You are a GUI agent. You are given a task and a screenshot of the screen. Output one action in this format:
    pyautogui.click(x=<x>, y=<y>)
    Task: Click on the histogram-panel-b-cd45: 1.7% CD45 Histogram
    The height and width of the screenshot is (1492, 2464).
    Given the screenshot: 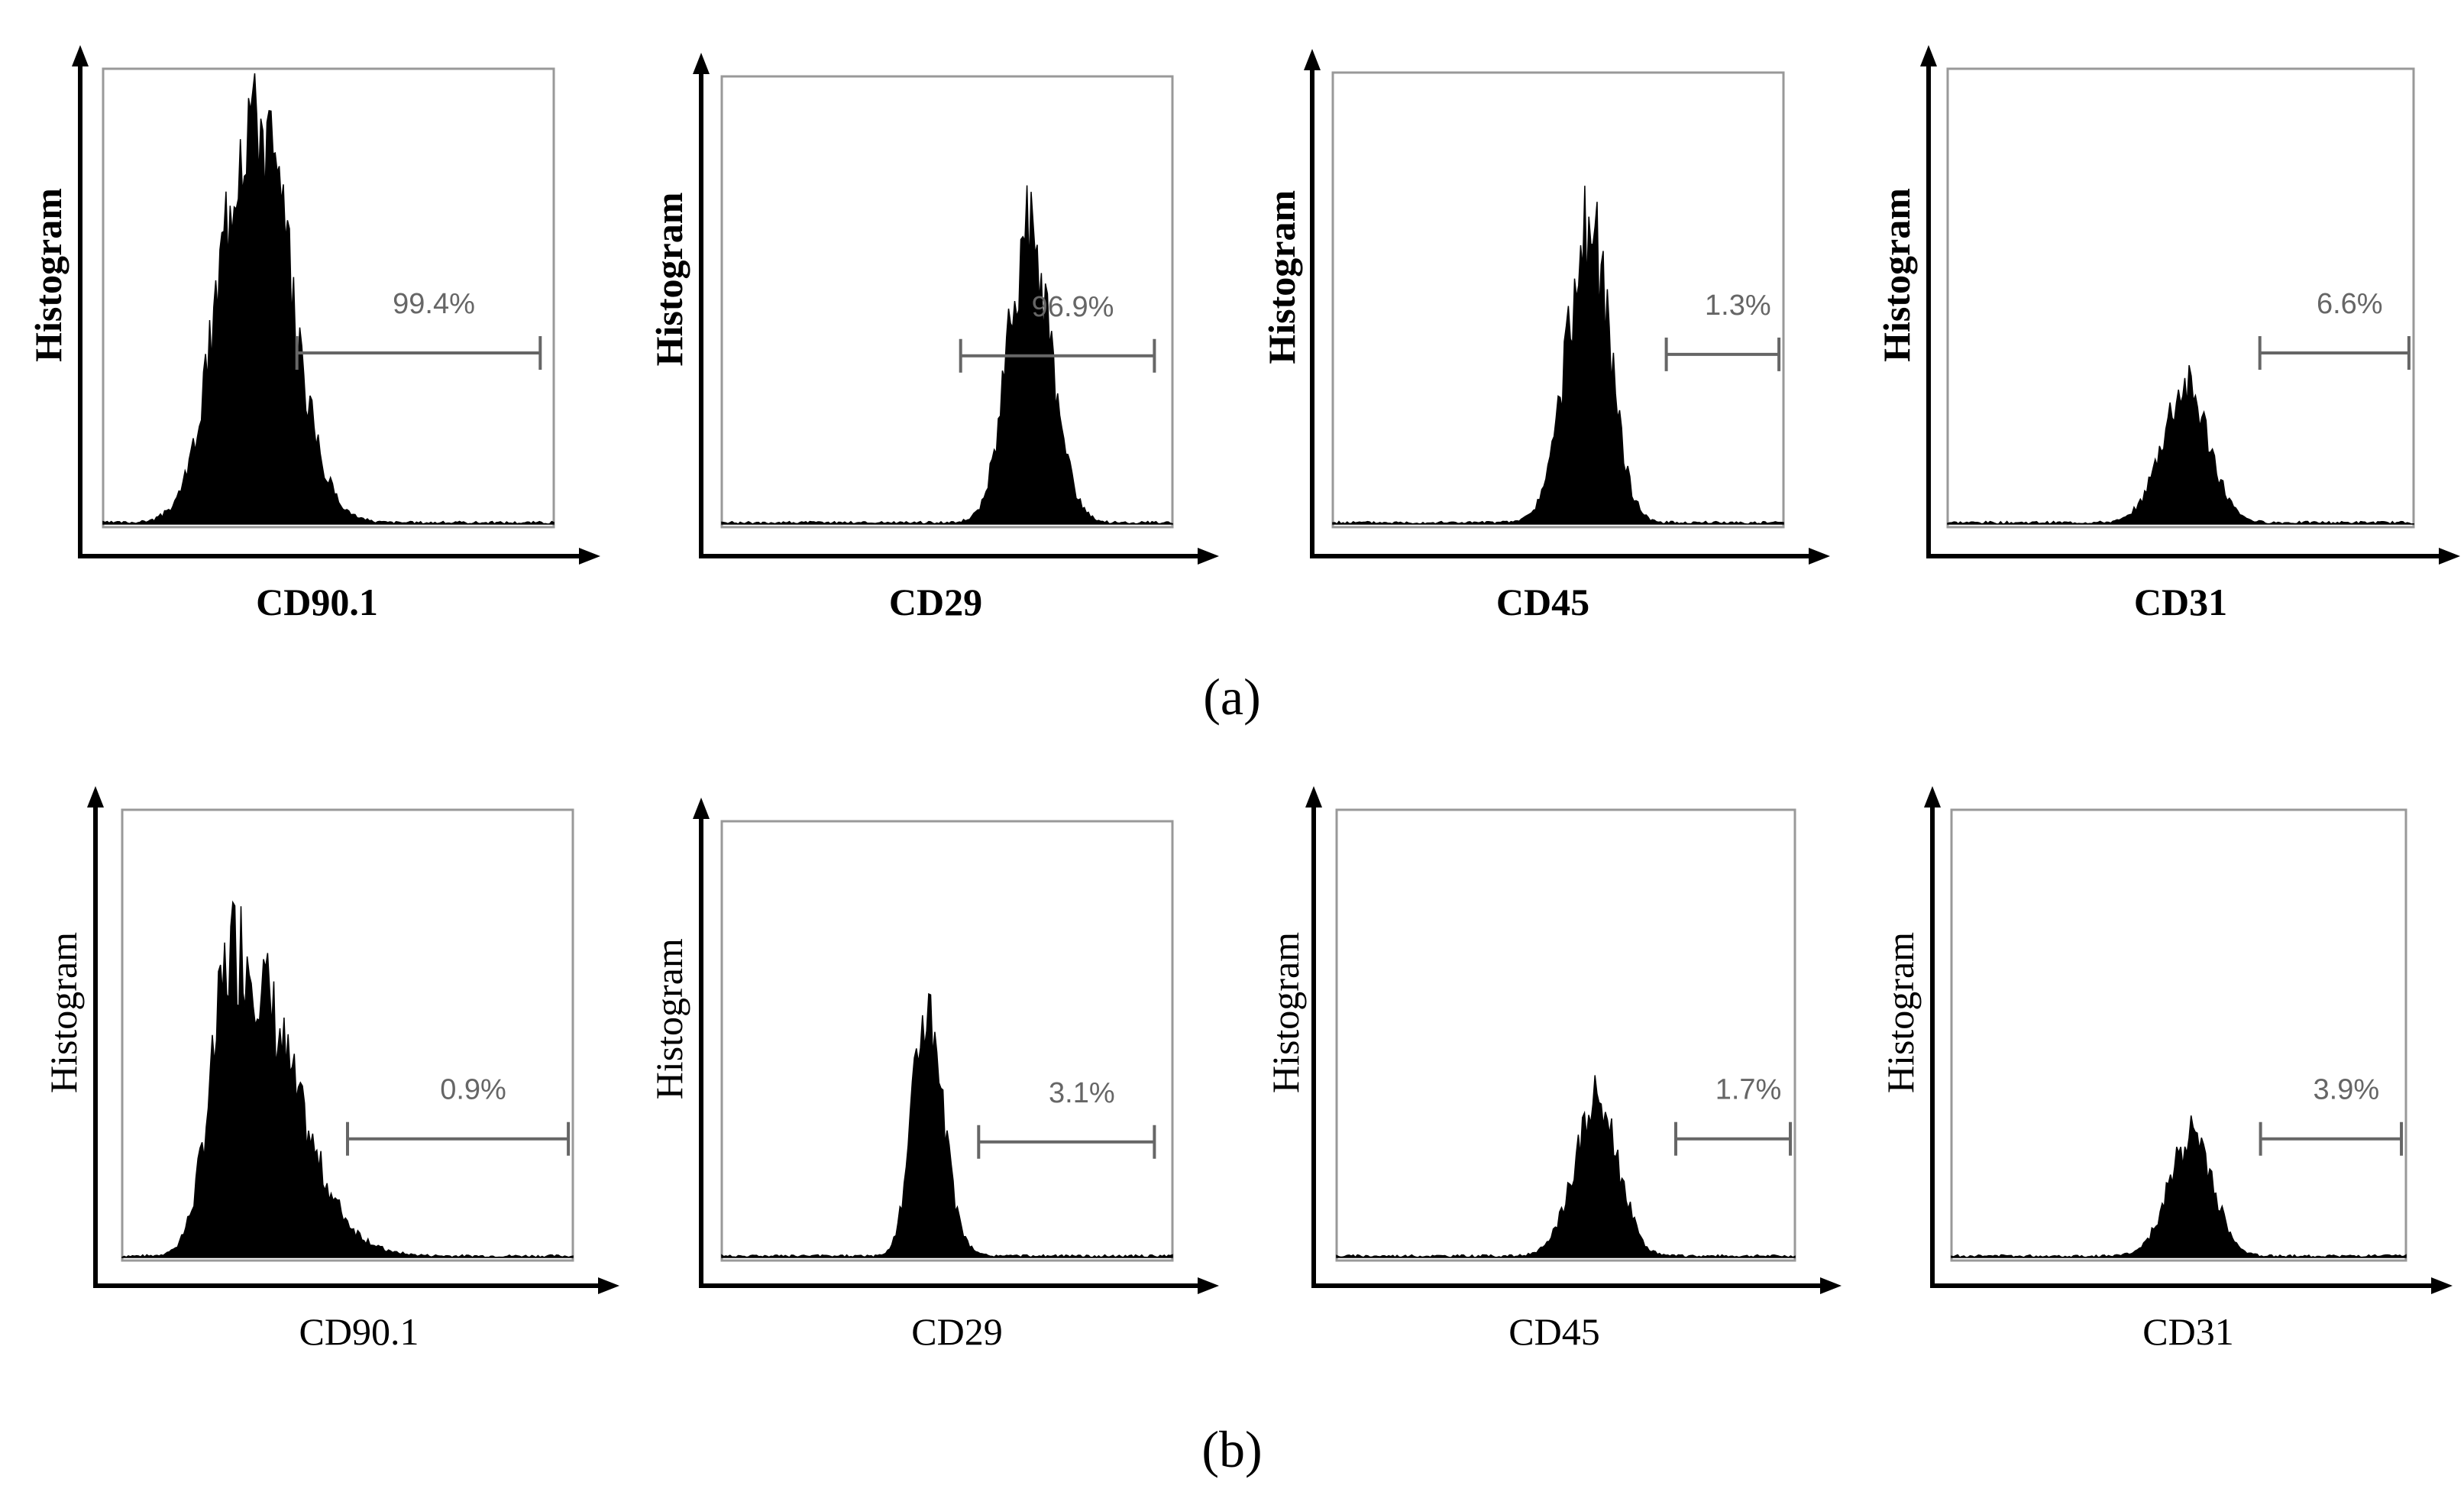 What is the action you would take?
    pyautogui.click(x=1553, y=1069)
    